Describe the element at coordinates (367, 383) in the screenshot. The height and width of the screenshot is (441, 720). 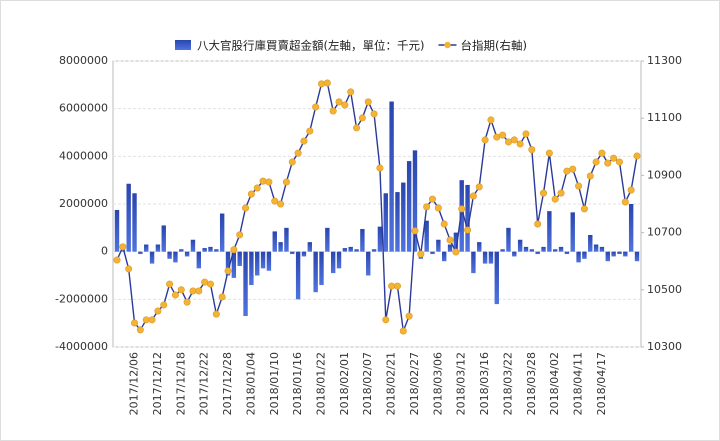
I see `x-tick-label: 2018/02/07` at that location.